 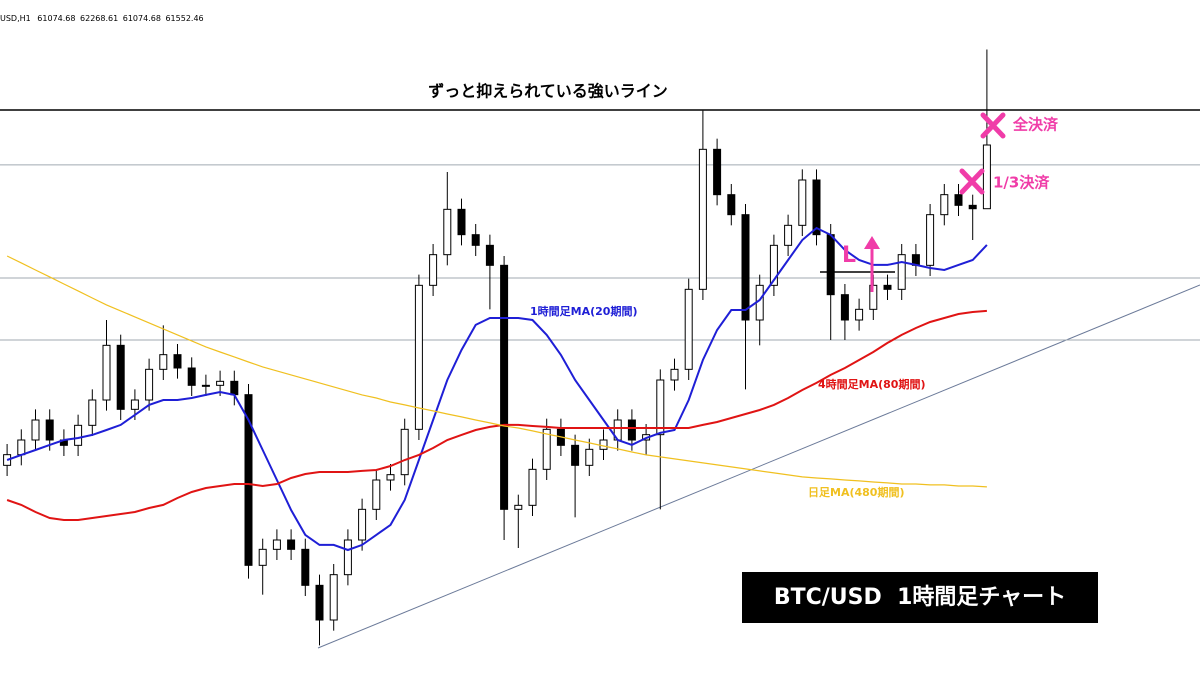 What do you see at coordinates (872, 264) in the screenshot?
I see `entry-arrow` at bounding box center [872, 264].